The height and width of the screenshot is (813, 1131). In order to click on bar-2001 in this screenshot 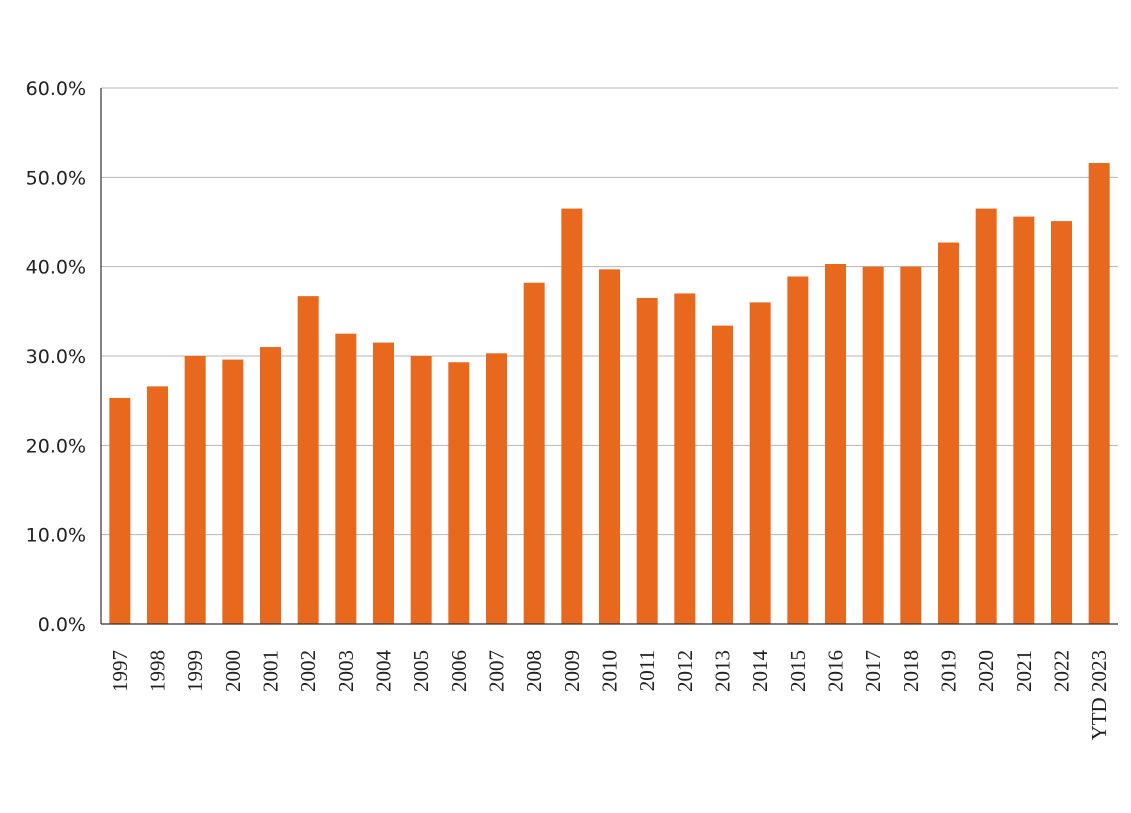, I will do `click(270, 485)`.